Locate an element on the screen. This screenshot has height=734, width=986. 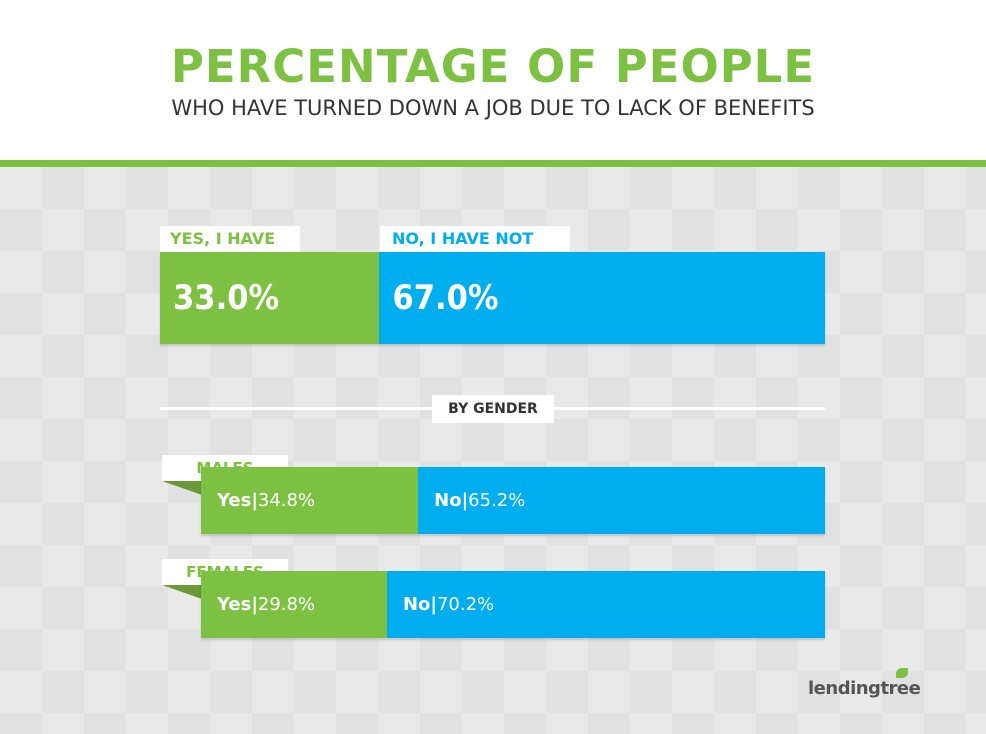
overall-no-bar: 67.0% is located at coordinates (602, 298).